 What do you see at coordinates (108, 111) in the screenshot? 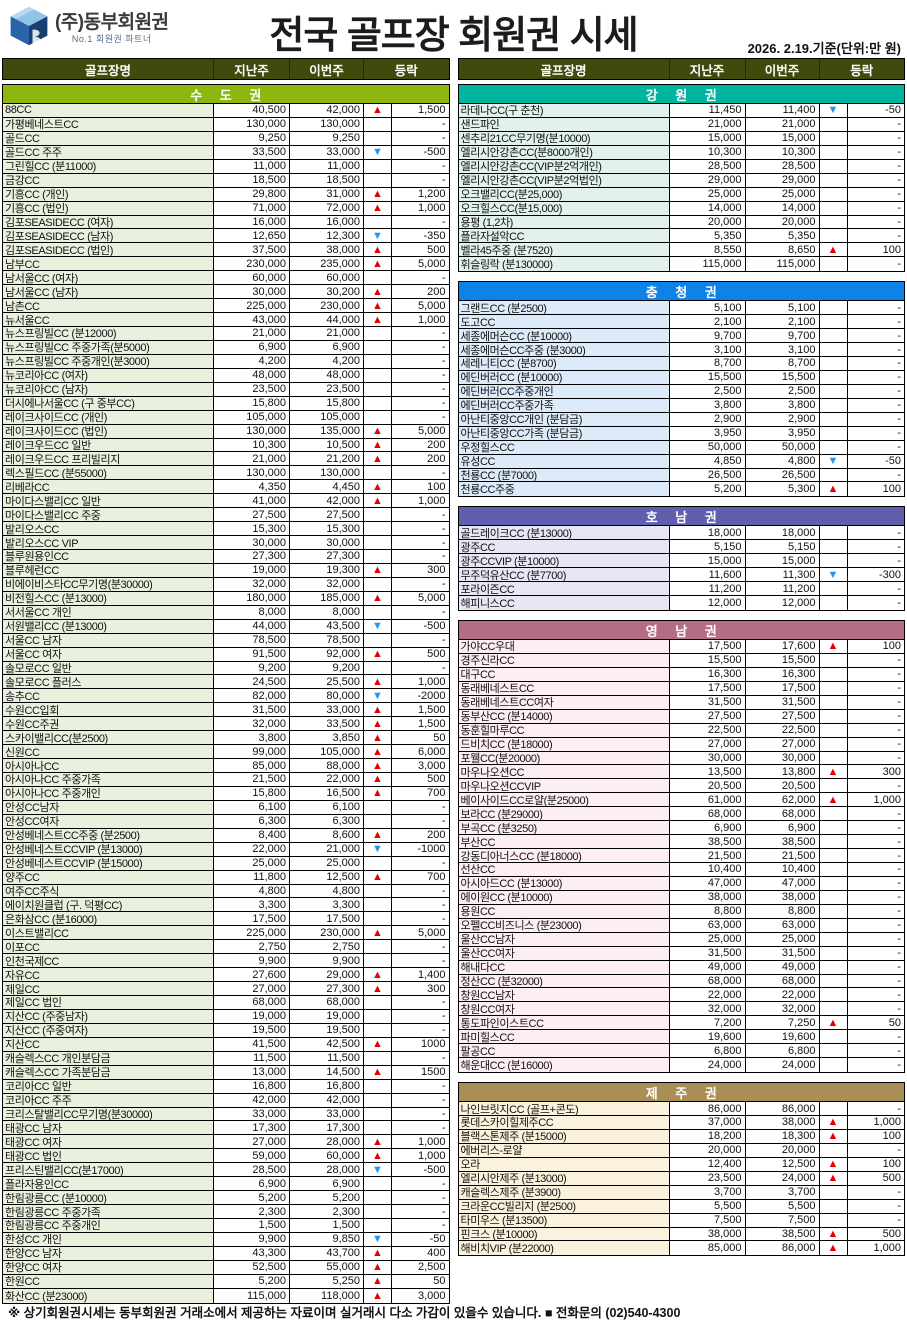
I see `course-name-cell: 88CC` at bounding box center [108, 111].